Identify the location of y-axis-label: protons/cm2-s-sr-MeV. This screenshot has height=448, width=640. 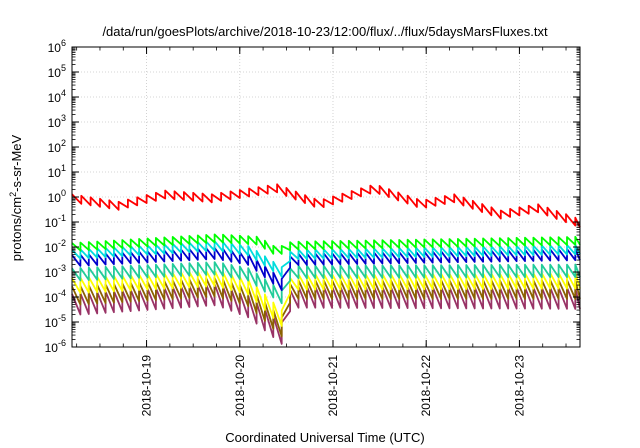
(16, 197).